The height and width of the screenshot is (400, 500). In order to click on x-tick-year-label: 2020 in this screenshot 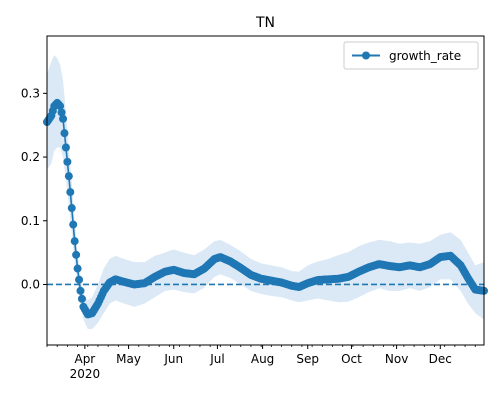, I will do `click(85, 374)`.